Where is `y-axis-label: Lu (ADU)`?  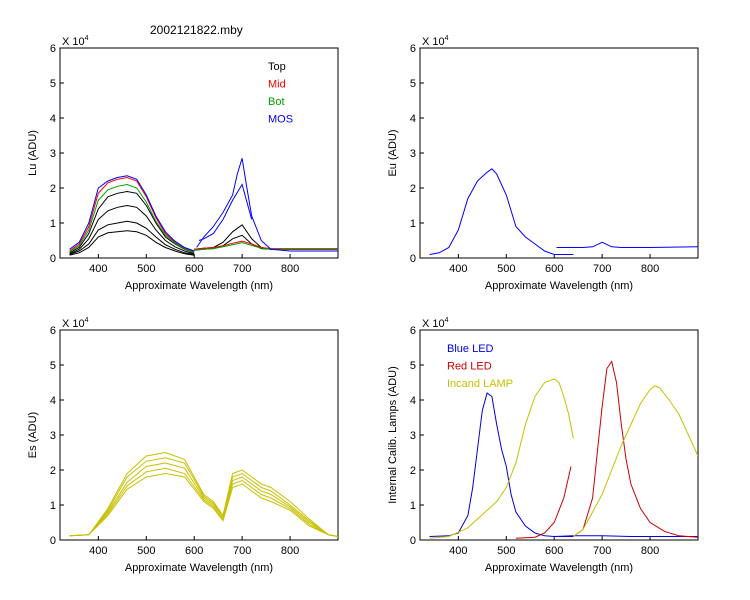
y-axis-label: Lu (ADU) is located at coordinates (33, 153).